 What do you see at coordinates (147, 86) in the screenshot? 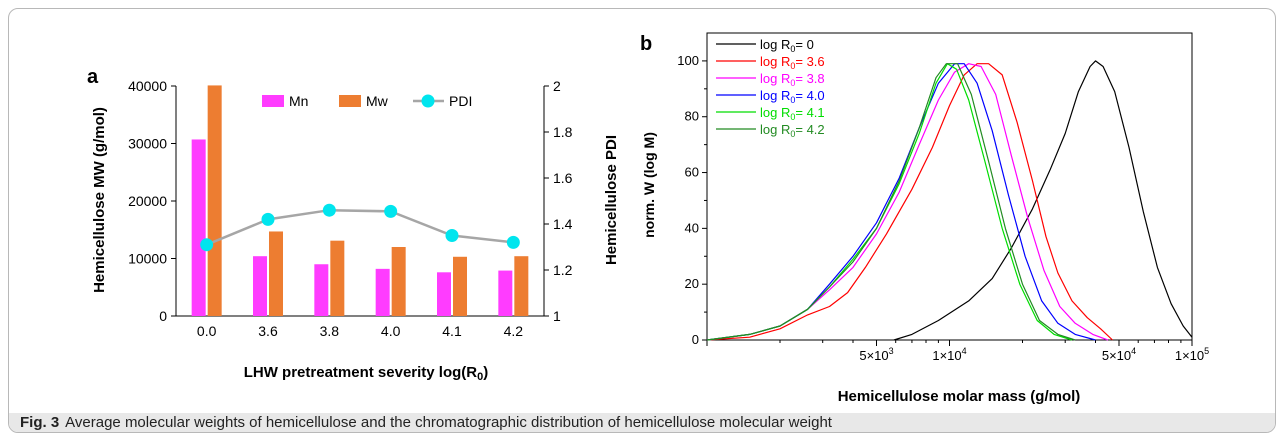
I see `panel-a-y-tick-label: 40000` at bounding box center [147, 86].